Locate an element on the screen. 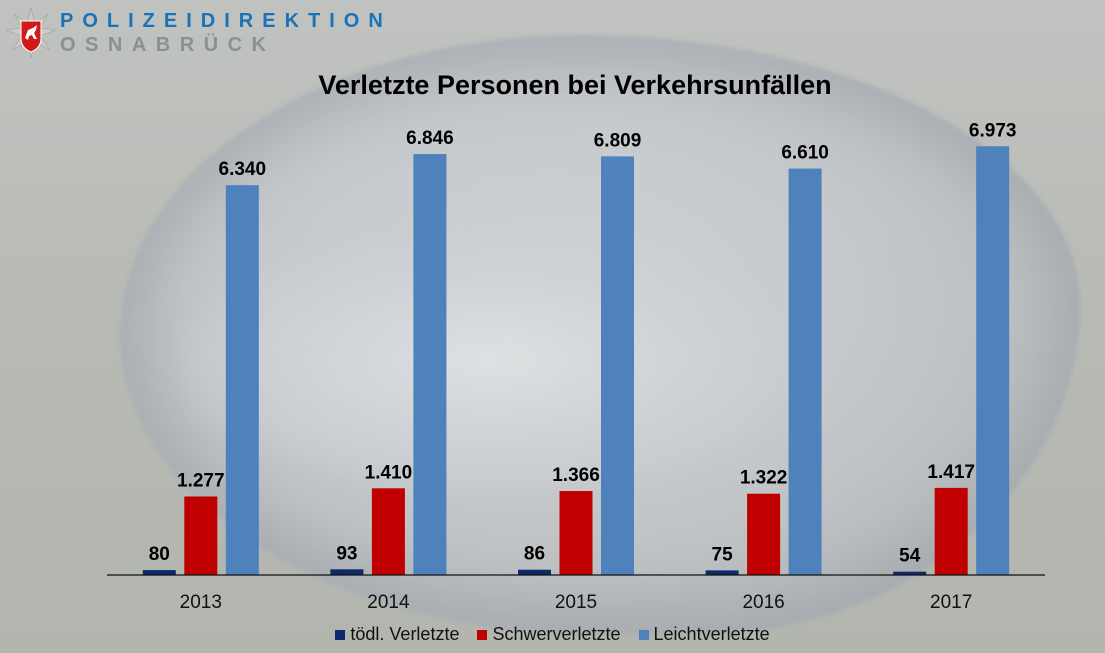 Image resolution: width=1105 pixels, height=653 pixels. data-label: 75 is located at coordinates (723, 554).